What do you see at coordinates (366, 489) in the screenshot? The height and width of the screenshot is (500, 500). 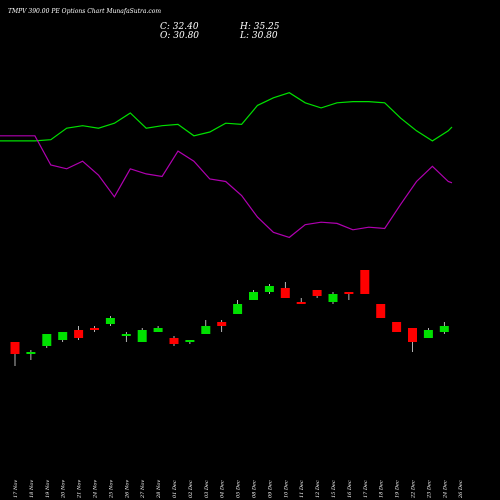 I see `x-tick-label: 17 Dec` at bounding box center [366, 489].